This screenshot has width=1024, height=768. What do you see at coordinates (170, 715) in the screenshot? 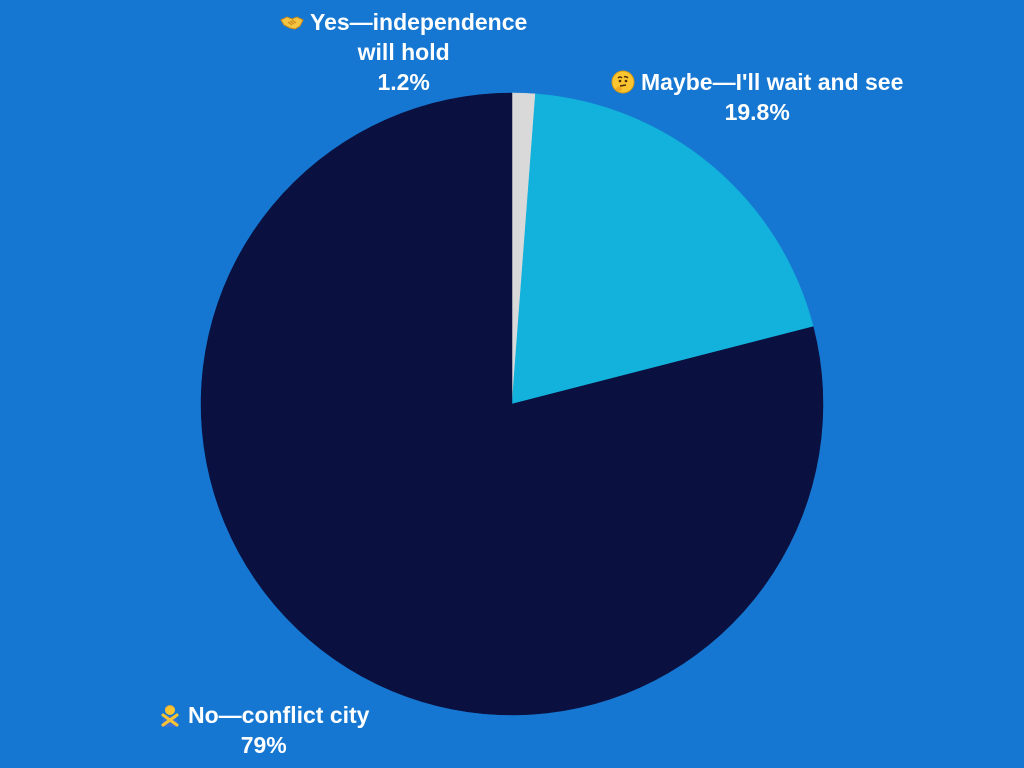
I see `person-gesturing-no-icon` at bounding box center [170, 715].